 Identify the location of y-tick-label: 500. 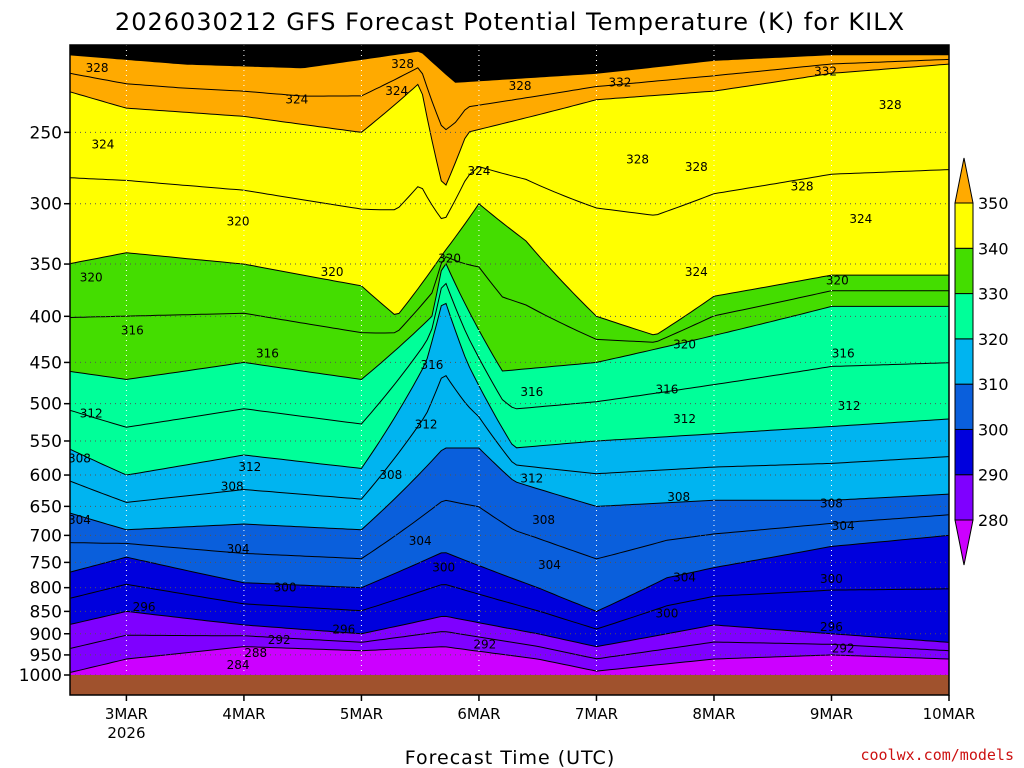
(46, 405).